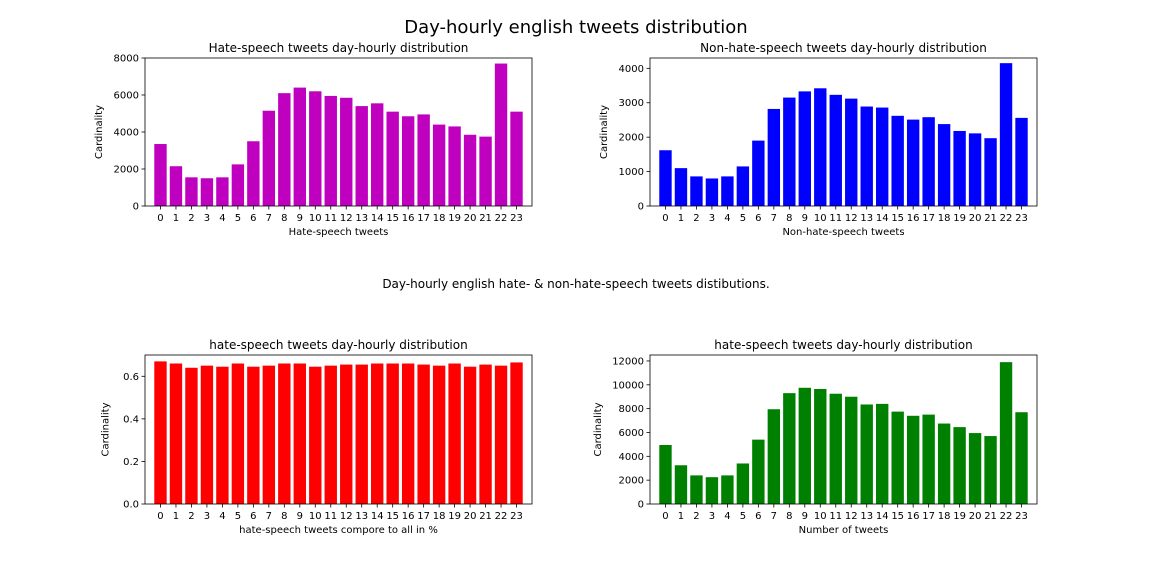 This screenshot has width=1152, height=576. I want to click on x-axis-label: Hate-speech tweets, so click(339, 232).